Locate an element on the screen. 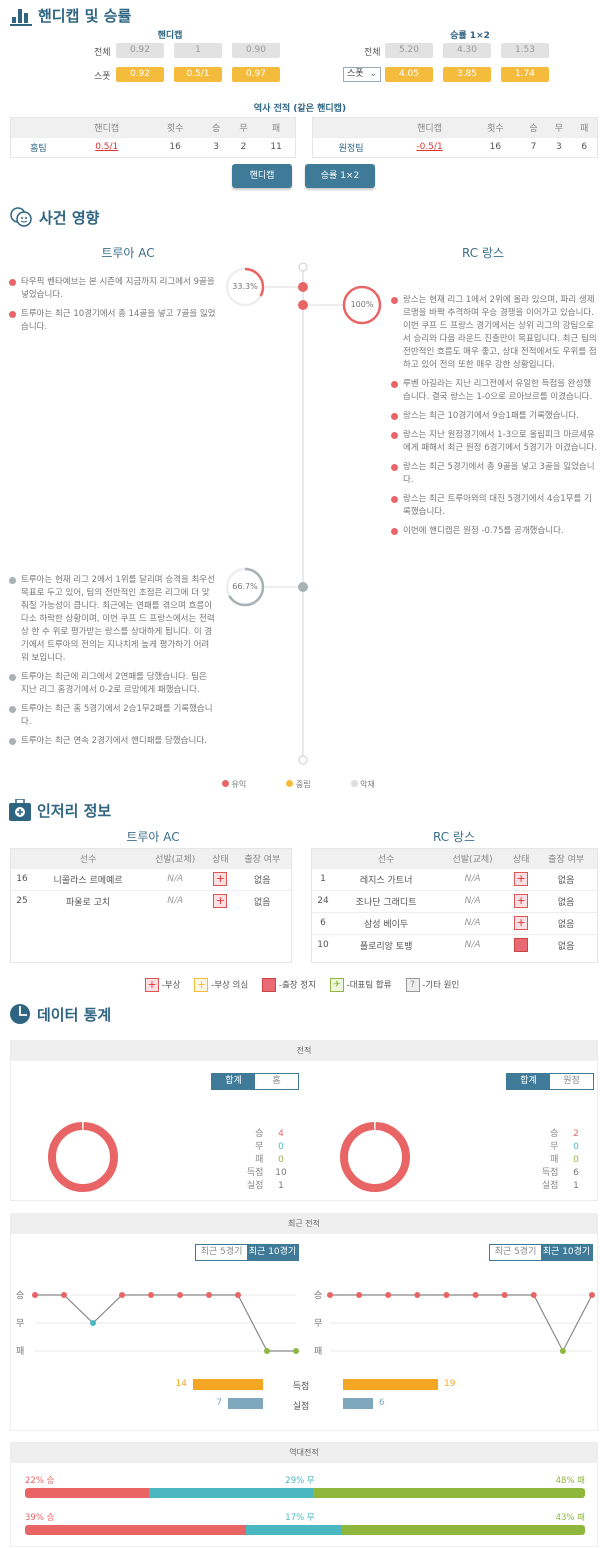 Image resolution: width=600 pixels, height=1548 pixels. table-row: 원정팀 -0.5/1 16 7 3 6 is located at coordinates (455, 146).